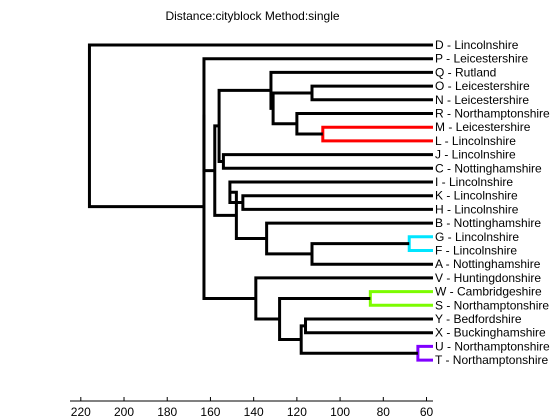 The height and width of the screenshot is (420, 560). What do you see at coordinates (488, 278) in the screenshot?
I see `leaf-label-v-huntingdonshire: V - Huntingdonshire` at bounding box center [488, 278].